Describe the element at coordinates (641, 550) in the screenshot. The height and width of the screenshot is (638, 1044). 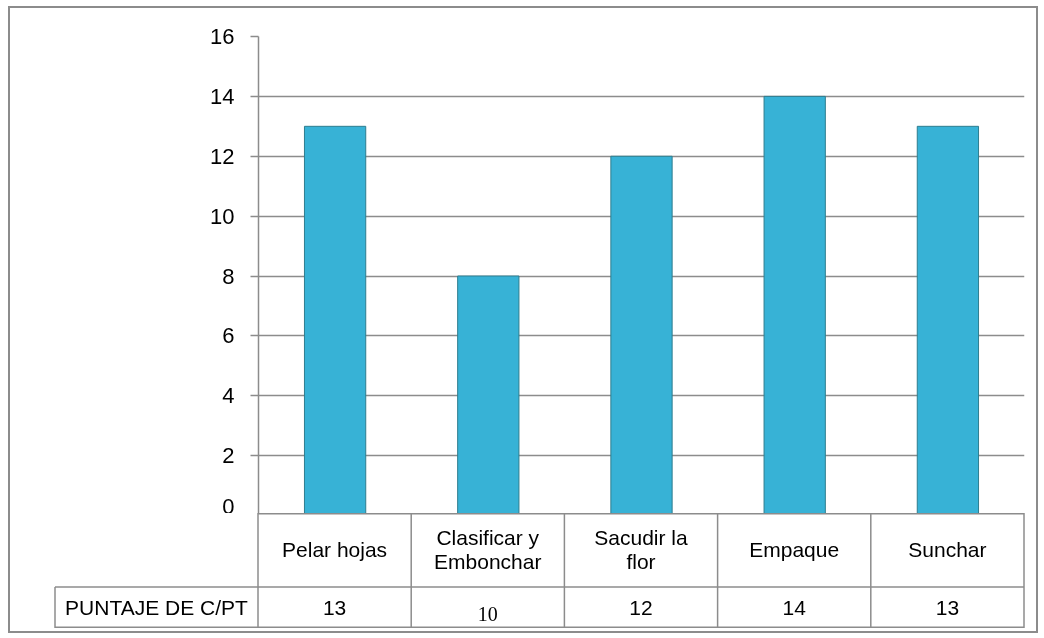
I see `x-tick-label: Sacudir la flor` at that location.